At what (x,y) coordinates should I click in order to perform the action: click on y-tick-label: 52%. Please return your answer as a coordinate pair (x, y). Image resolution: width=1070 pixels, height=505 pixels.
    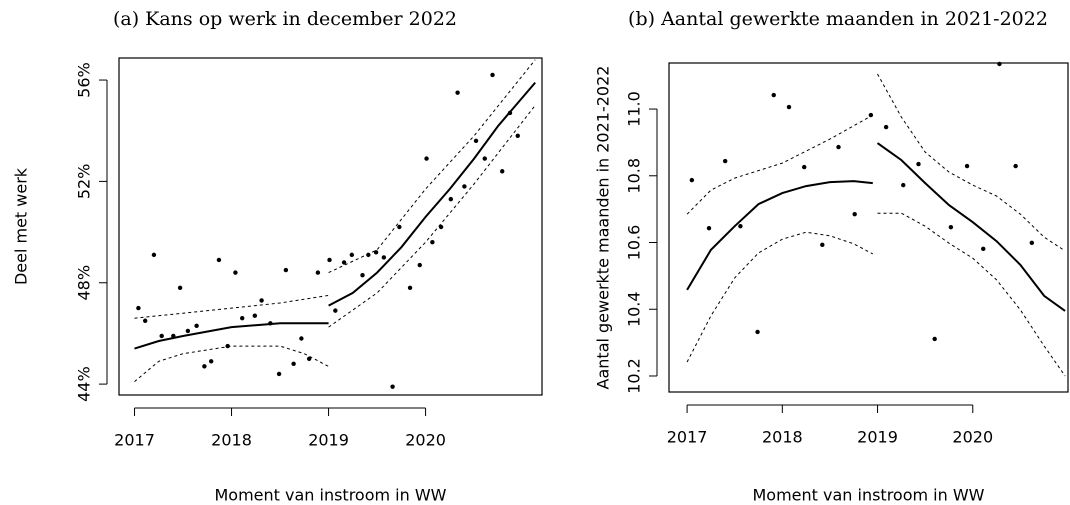
    Looking at the image, I should click on (84, 182).